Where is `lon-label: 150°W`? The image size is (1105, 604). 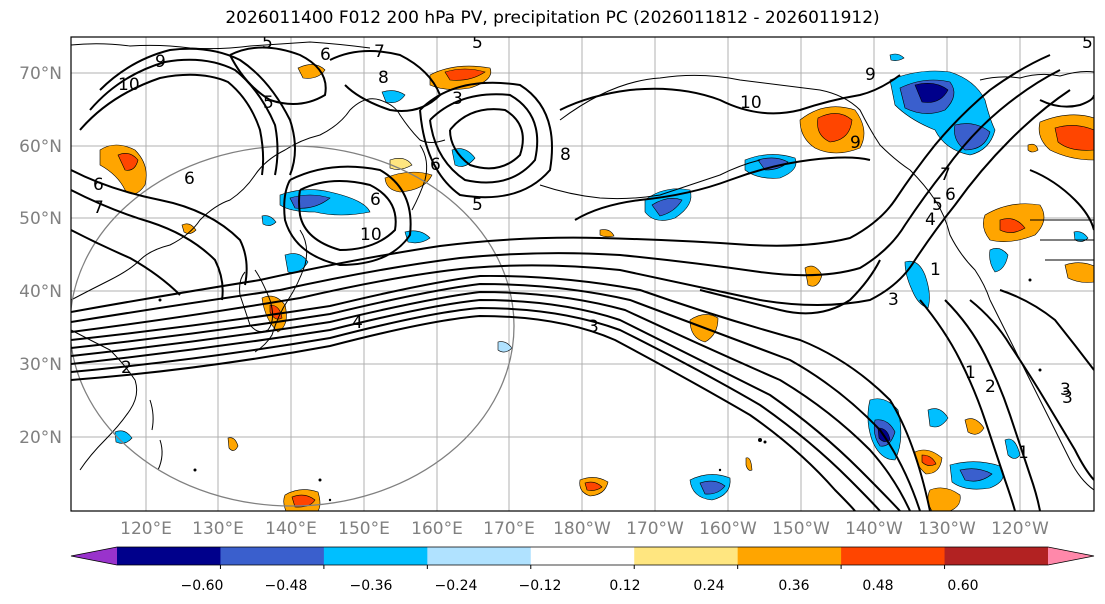
lon-label: 150°W is located at coordinates (801, 529).